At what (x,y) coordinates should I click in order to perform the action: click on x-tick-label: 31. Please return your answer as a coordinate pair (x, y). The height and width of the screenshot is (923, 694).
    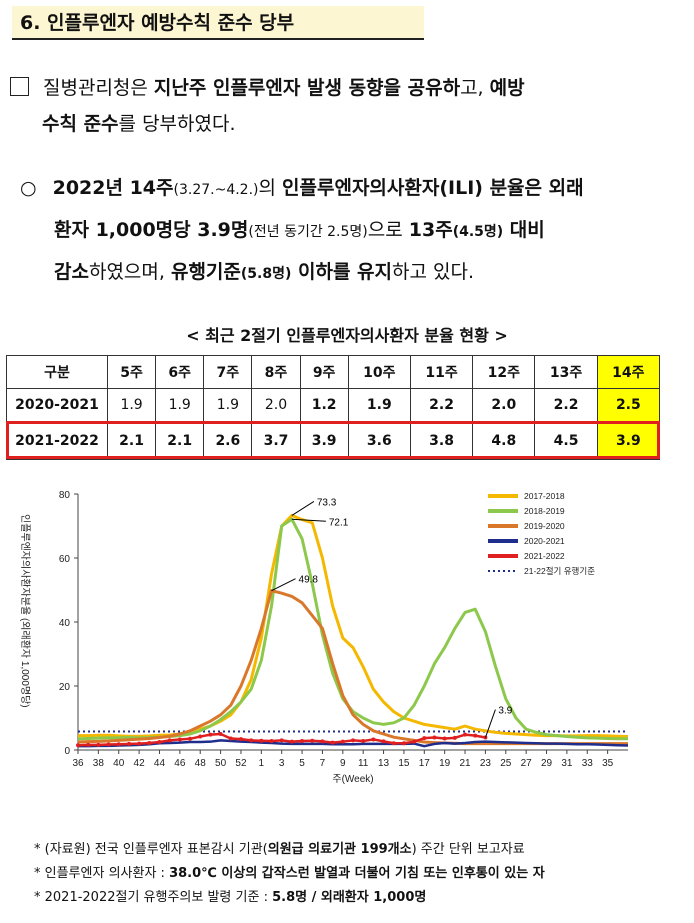
    Looking at the image, I should click on (567, 763).